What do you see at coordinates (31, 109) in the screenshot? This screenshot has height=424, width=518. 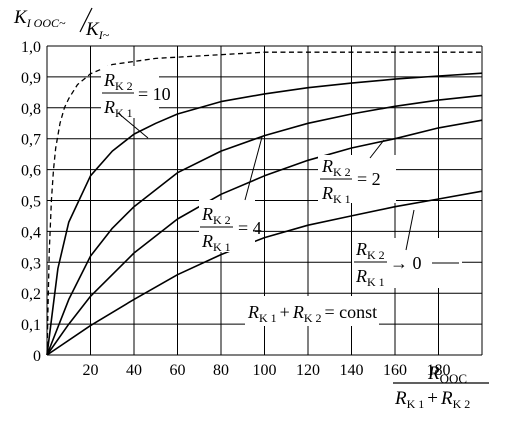 I see `y-tick-label: 0,8` at bounding box center [31, 109].